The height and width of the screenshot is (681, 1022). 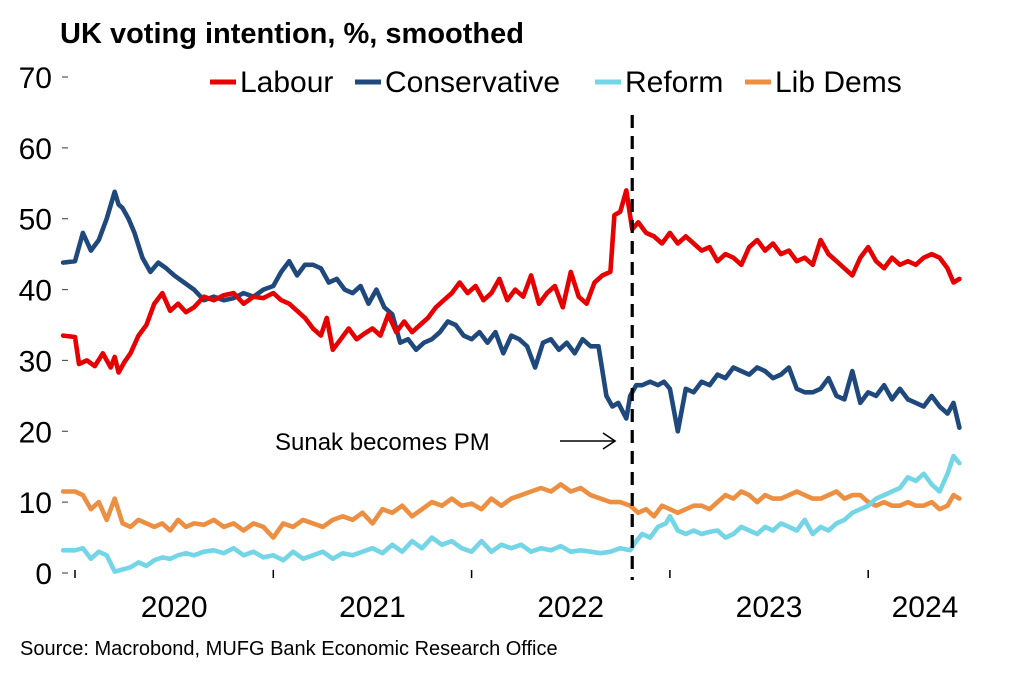 What do you see at coordinates (769, 607) in the screenshot?
I see `x-tick-label: 2023` at bounding box center [769, 607].